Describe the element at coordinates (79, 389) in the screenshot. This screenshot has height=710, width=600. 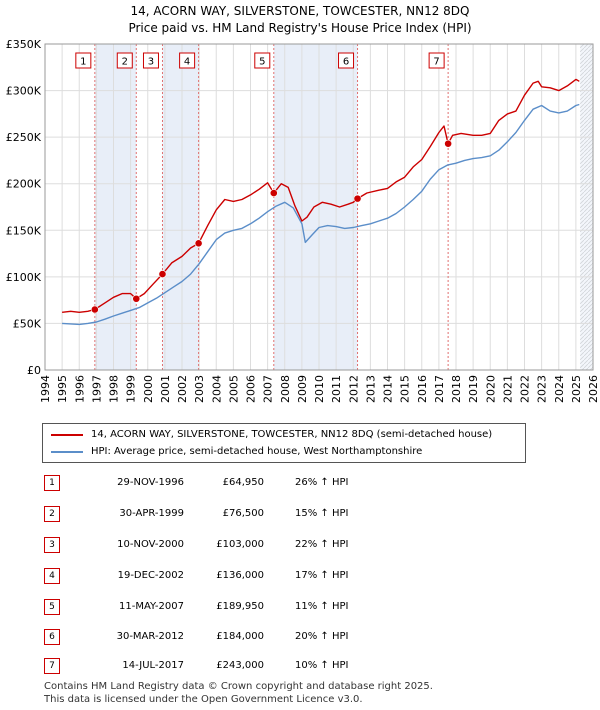
I see `x-tick-label: 1996` at that location.